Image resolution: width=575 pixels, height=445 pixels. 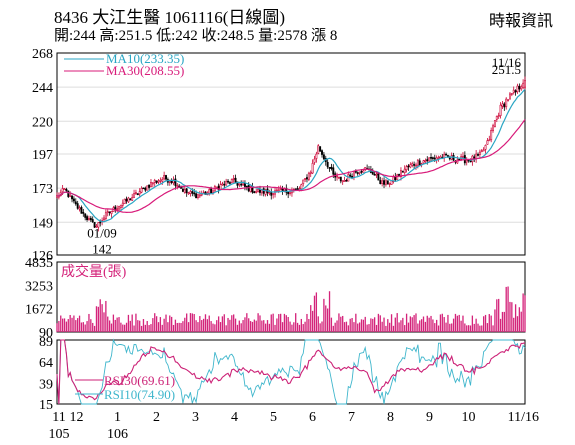 What do you see at coordinates (117, 434) in the screenshot?
I see `x-tick-sublabel: 106` at bounding box center [117, 434].